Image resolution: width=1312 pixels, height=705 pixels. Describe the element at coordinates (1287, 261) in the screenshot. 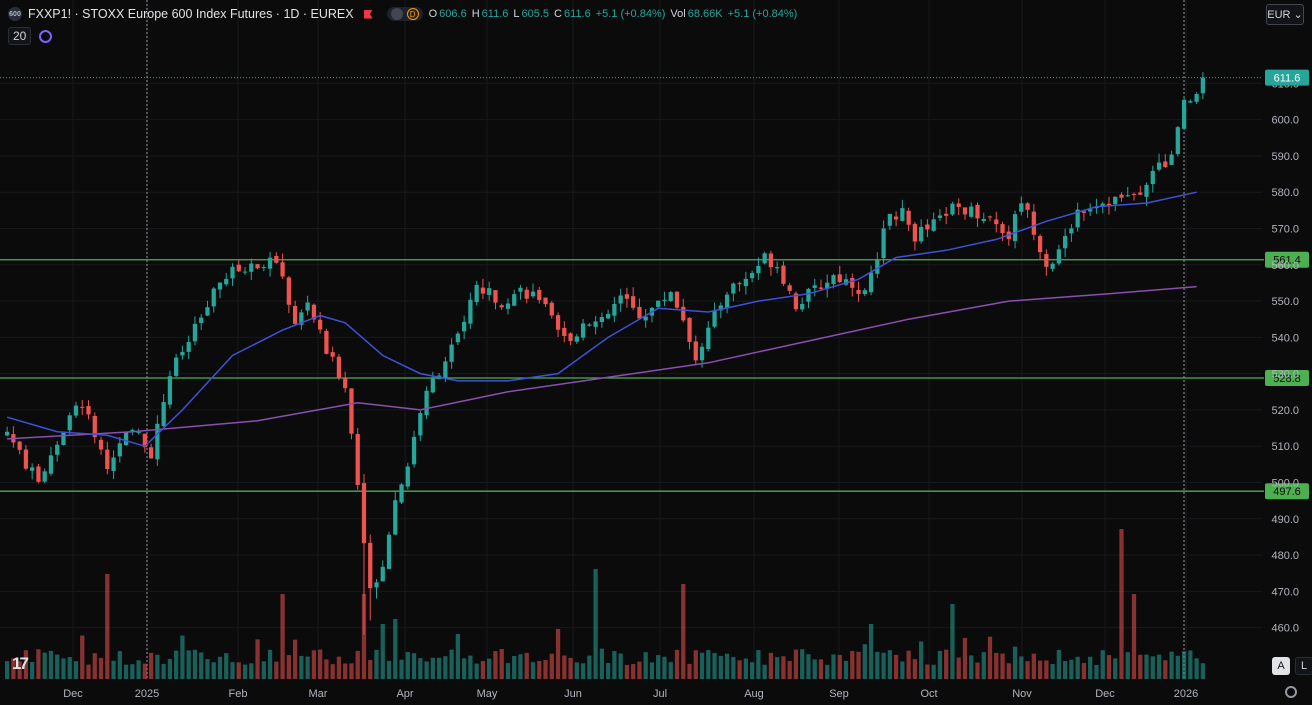

I see `level-label: 561.4` at that location.